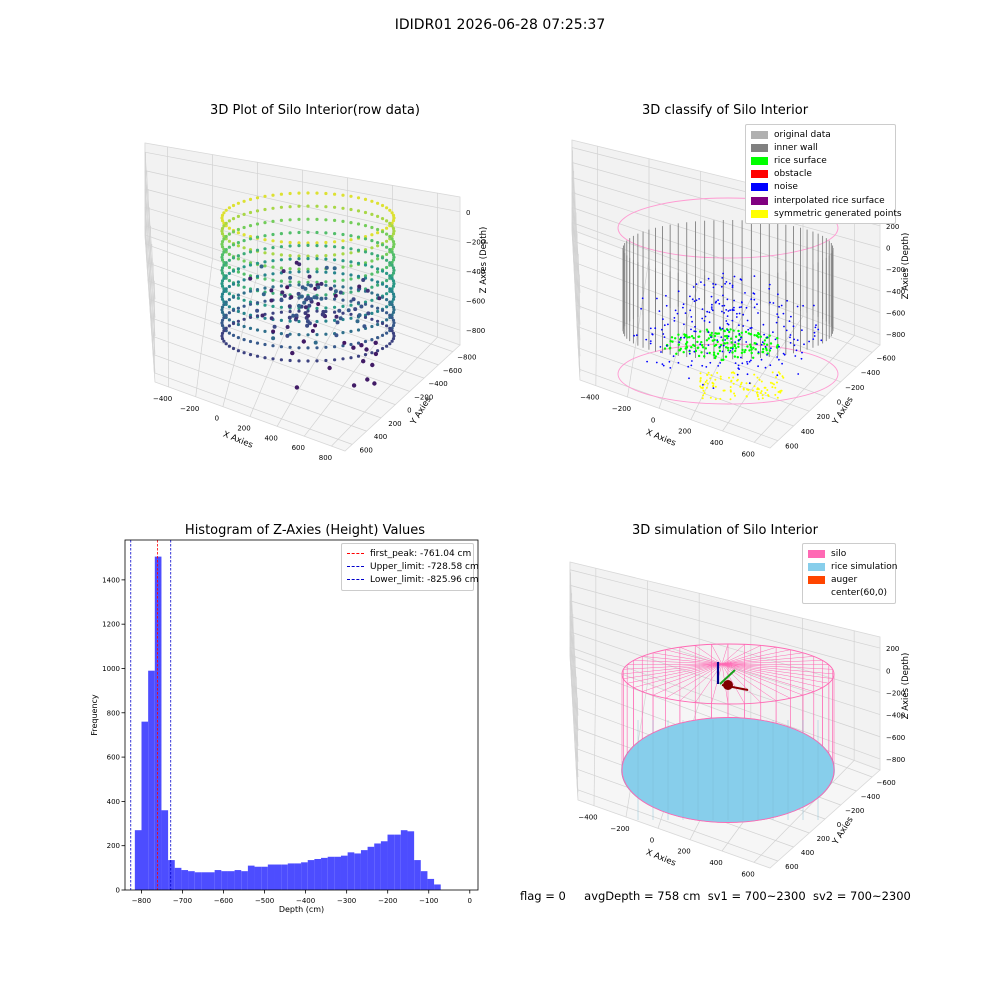 This screenshot has width=1000, height=1000. What do you see at coordinates (759, 213) in the screenshot?
I see `legend-swatch` at bounding box center [759, 213].